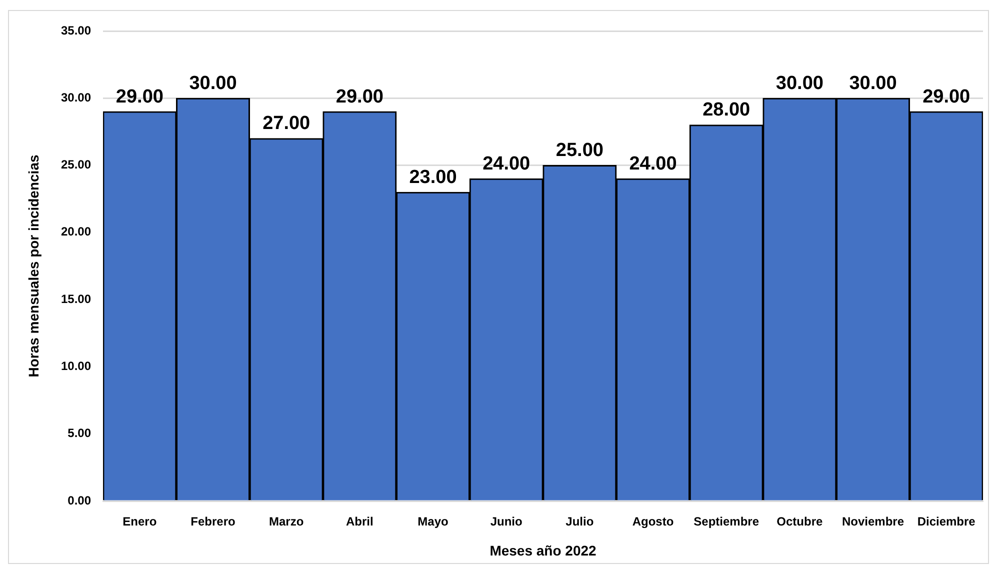  Describe the element at coordinates (80, 500) in the screenshot. I see `y-tick-label: 0.00` at that location.